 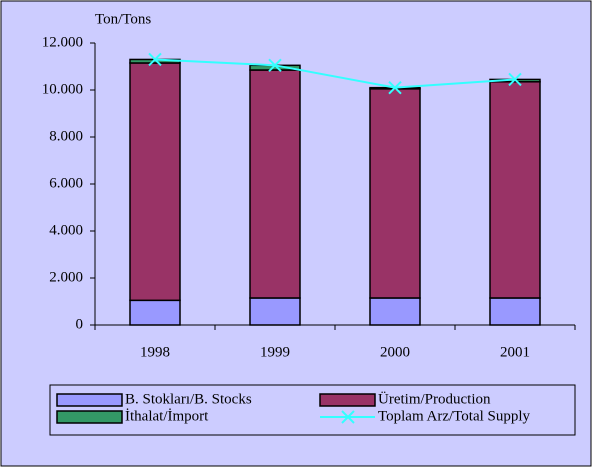 What do you see at coordinates (155, 352) in the screenshot?
I see `x-tick-label: 1998` at bounding box center [155, 352].